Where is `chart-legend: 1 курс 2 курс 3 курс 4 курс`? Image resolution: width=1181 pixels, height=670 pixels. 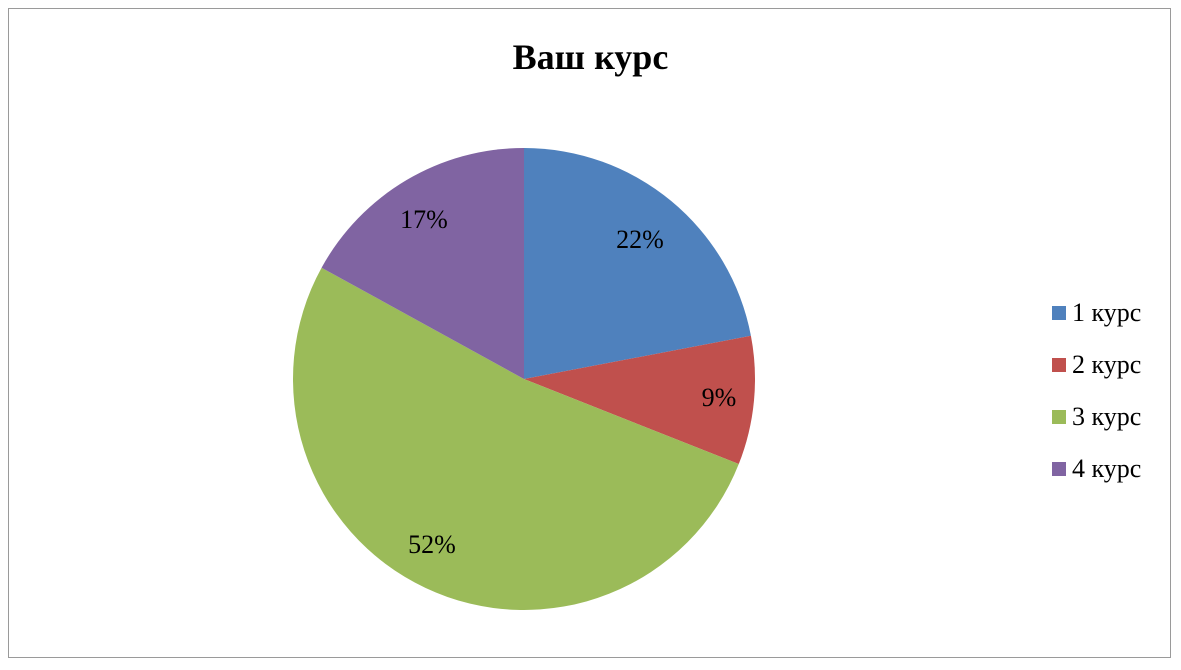 chart-legend: 1 курс 2 курс 3 курс 4 курс is located at coordinates (1096, 391).